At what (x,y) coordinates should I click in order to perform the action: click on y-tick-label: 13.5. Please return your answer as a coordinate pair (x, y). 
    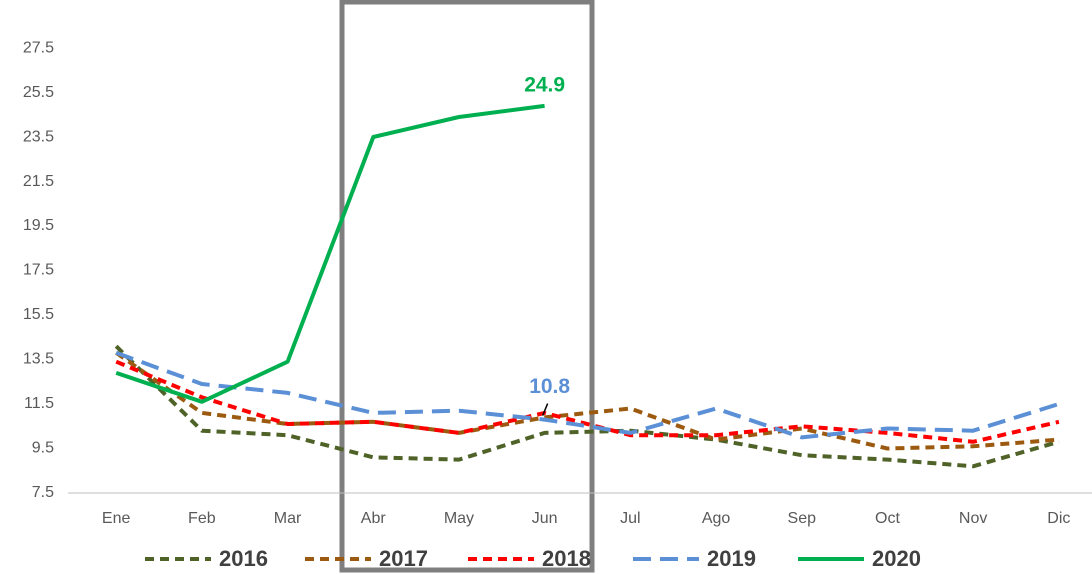
    Looking at the image, I should click on (38, 359).